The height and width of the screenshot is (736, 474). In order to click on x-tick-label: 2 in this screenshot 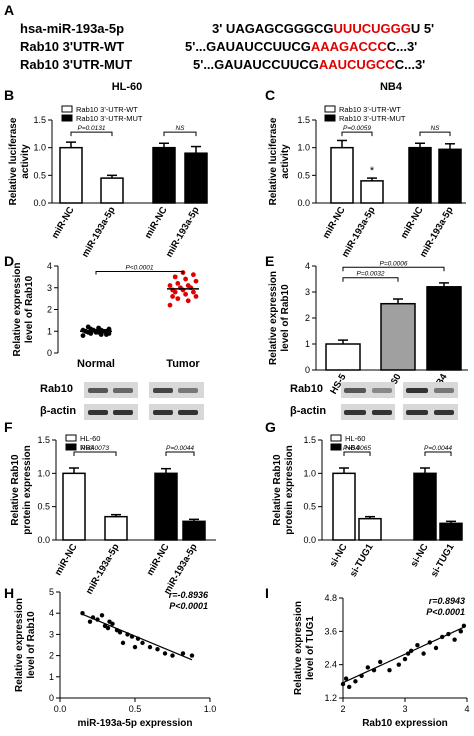, I will do `click(342, 709)`.